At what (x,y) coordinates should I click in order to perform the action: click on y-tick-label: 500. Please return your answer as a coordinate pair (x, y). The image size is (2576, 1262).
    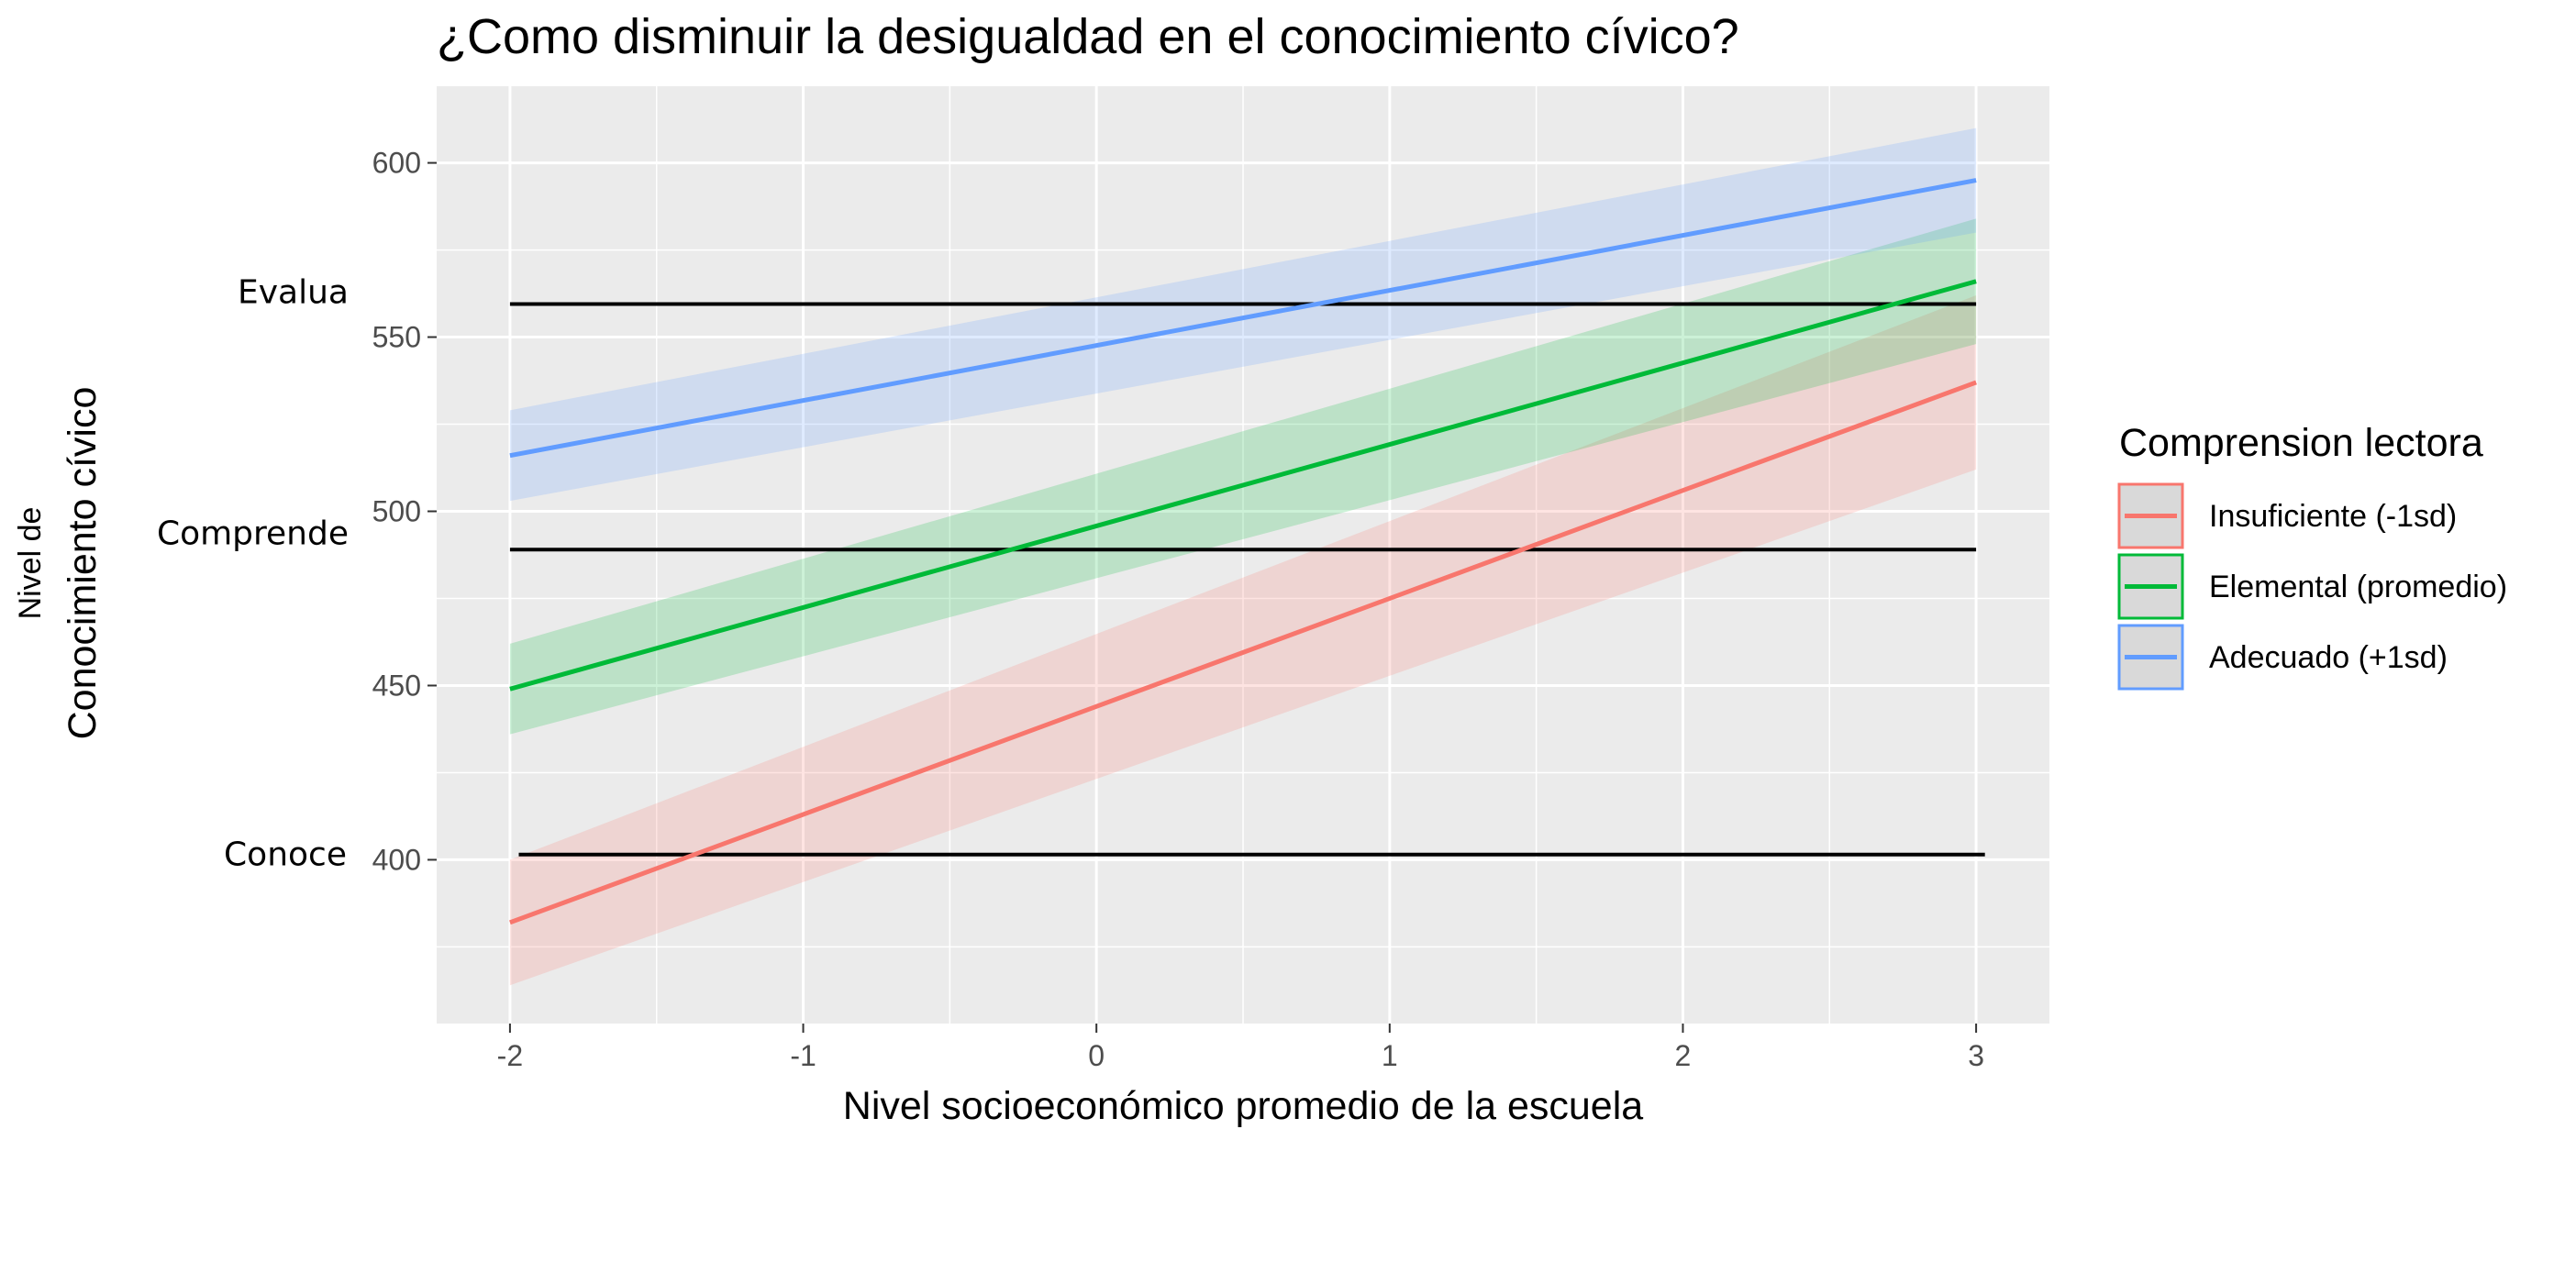
    Looking at the image, I should click on (396, 512).